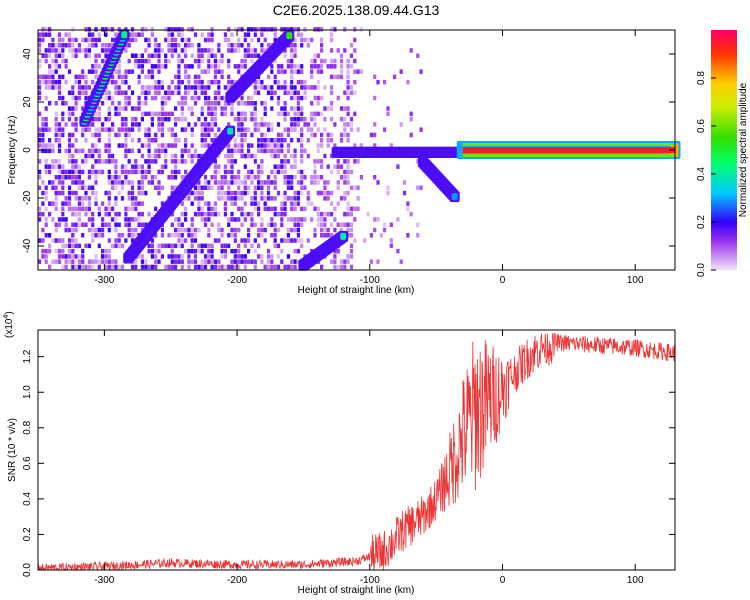 This screenshot has width=750, height=600. What do you see at coordinates (305, 82) in the screenshot?
I see `heat-cell-2046` at bounding box center [305, 82].